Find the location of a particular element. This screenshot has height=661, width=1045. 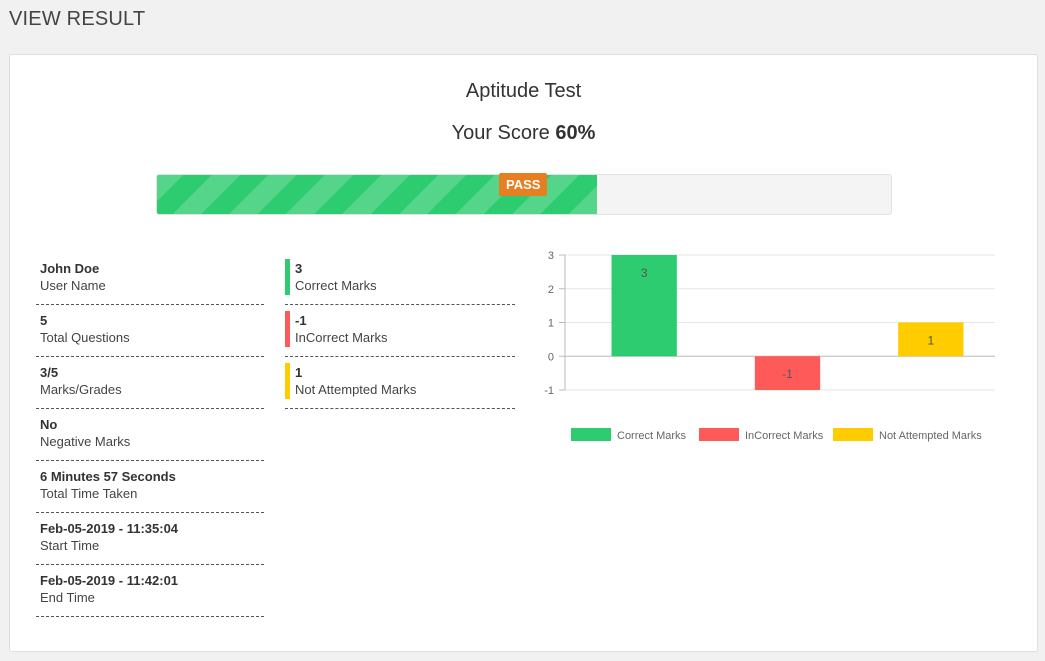

chart-y-tick-label: 1 is located at coordinates (551, 324).